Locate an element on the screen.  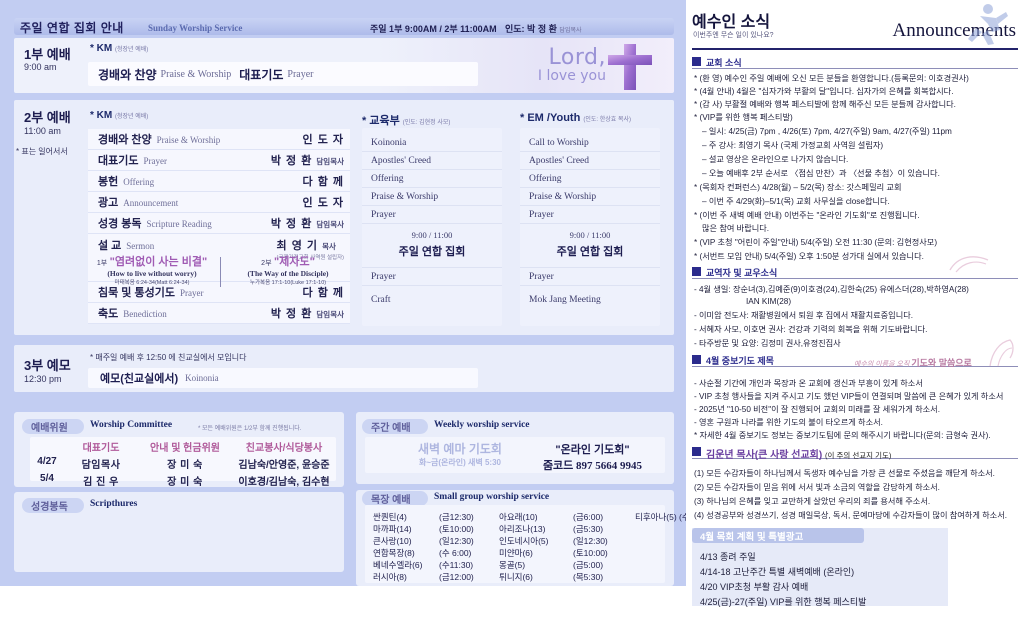
ribbon-leader-name: 인도: 박 정 환 is located at coordinates (531, 29).